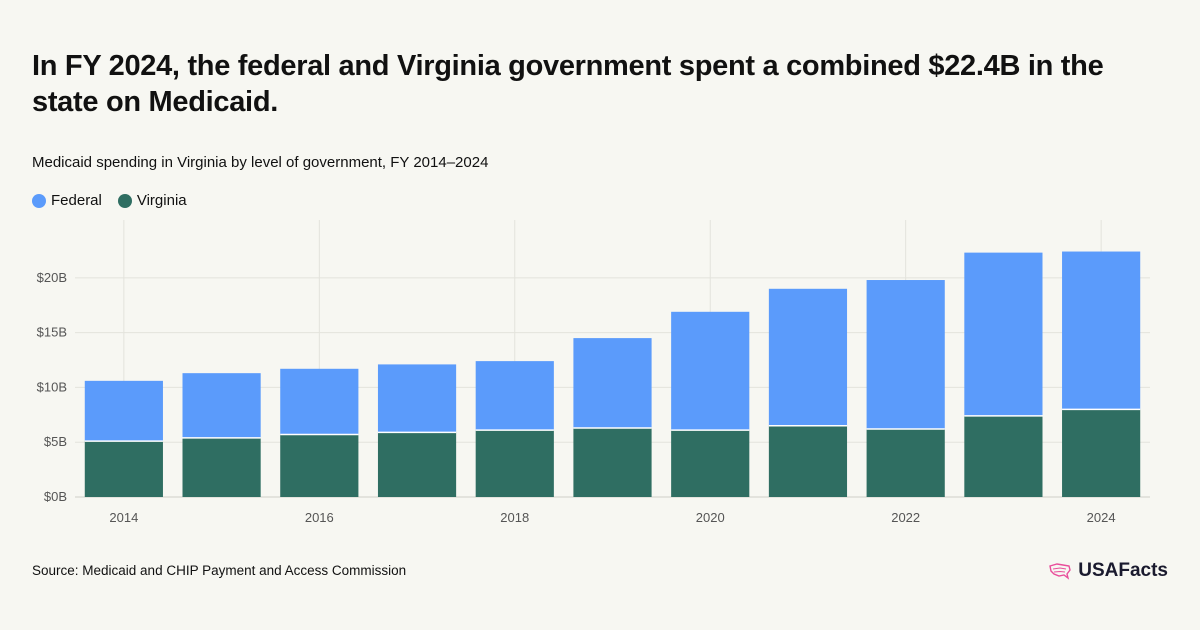 This screenshot has height=630, width=1200. Describe the element at coordinates (161, 200) in the screenshot. I see `legend-label-virginia: Virginia` at that location.